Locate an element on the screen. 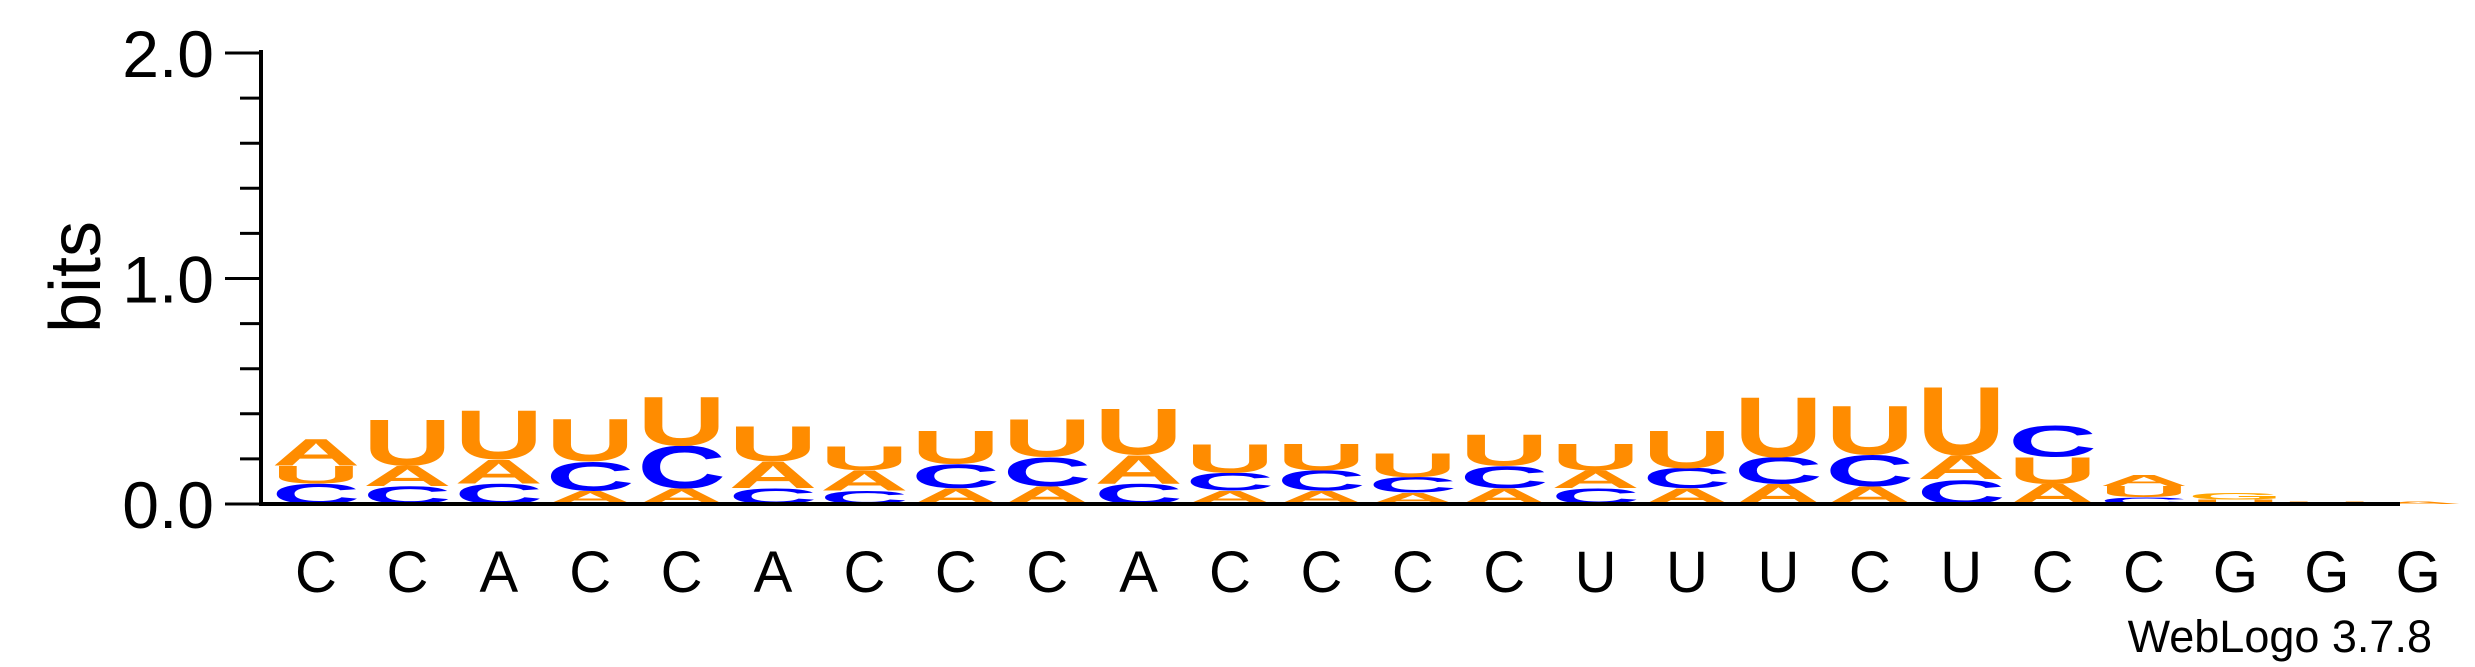  y-tick-label: 1.0 is located at coordinates (168, 280).